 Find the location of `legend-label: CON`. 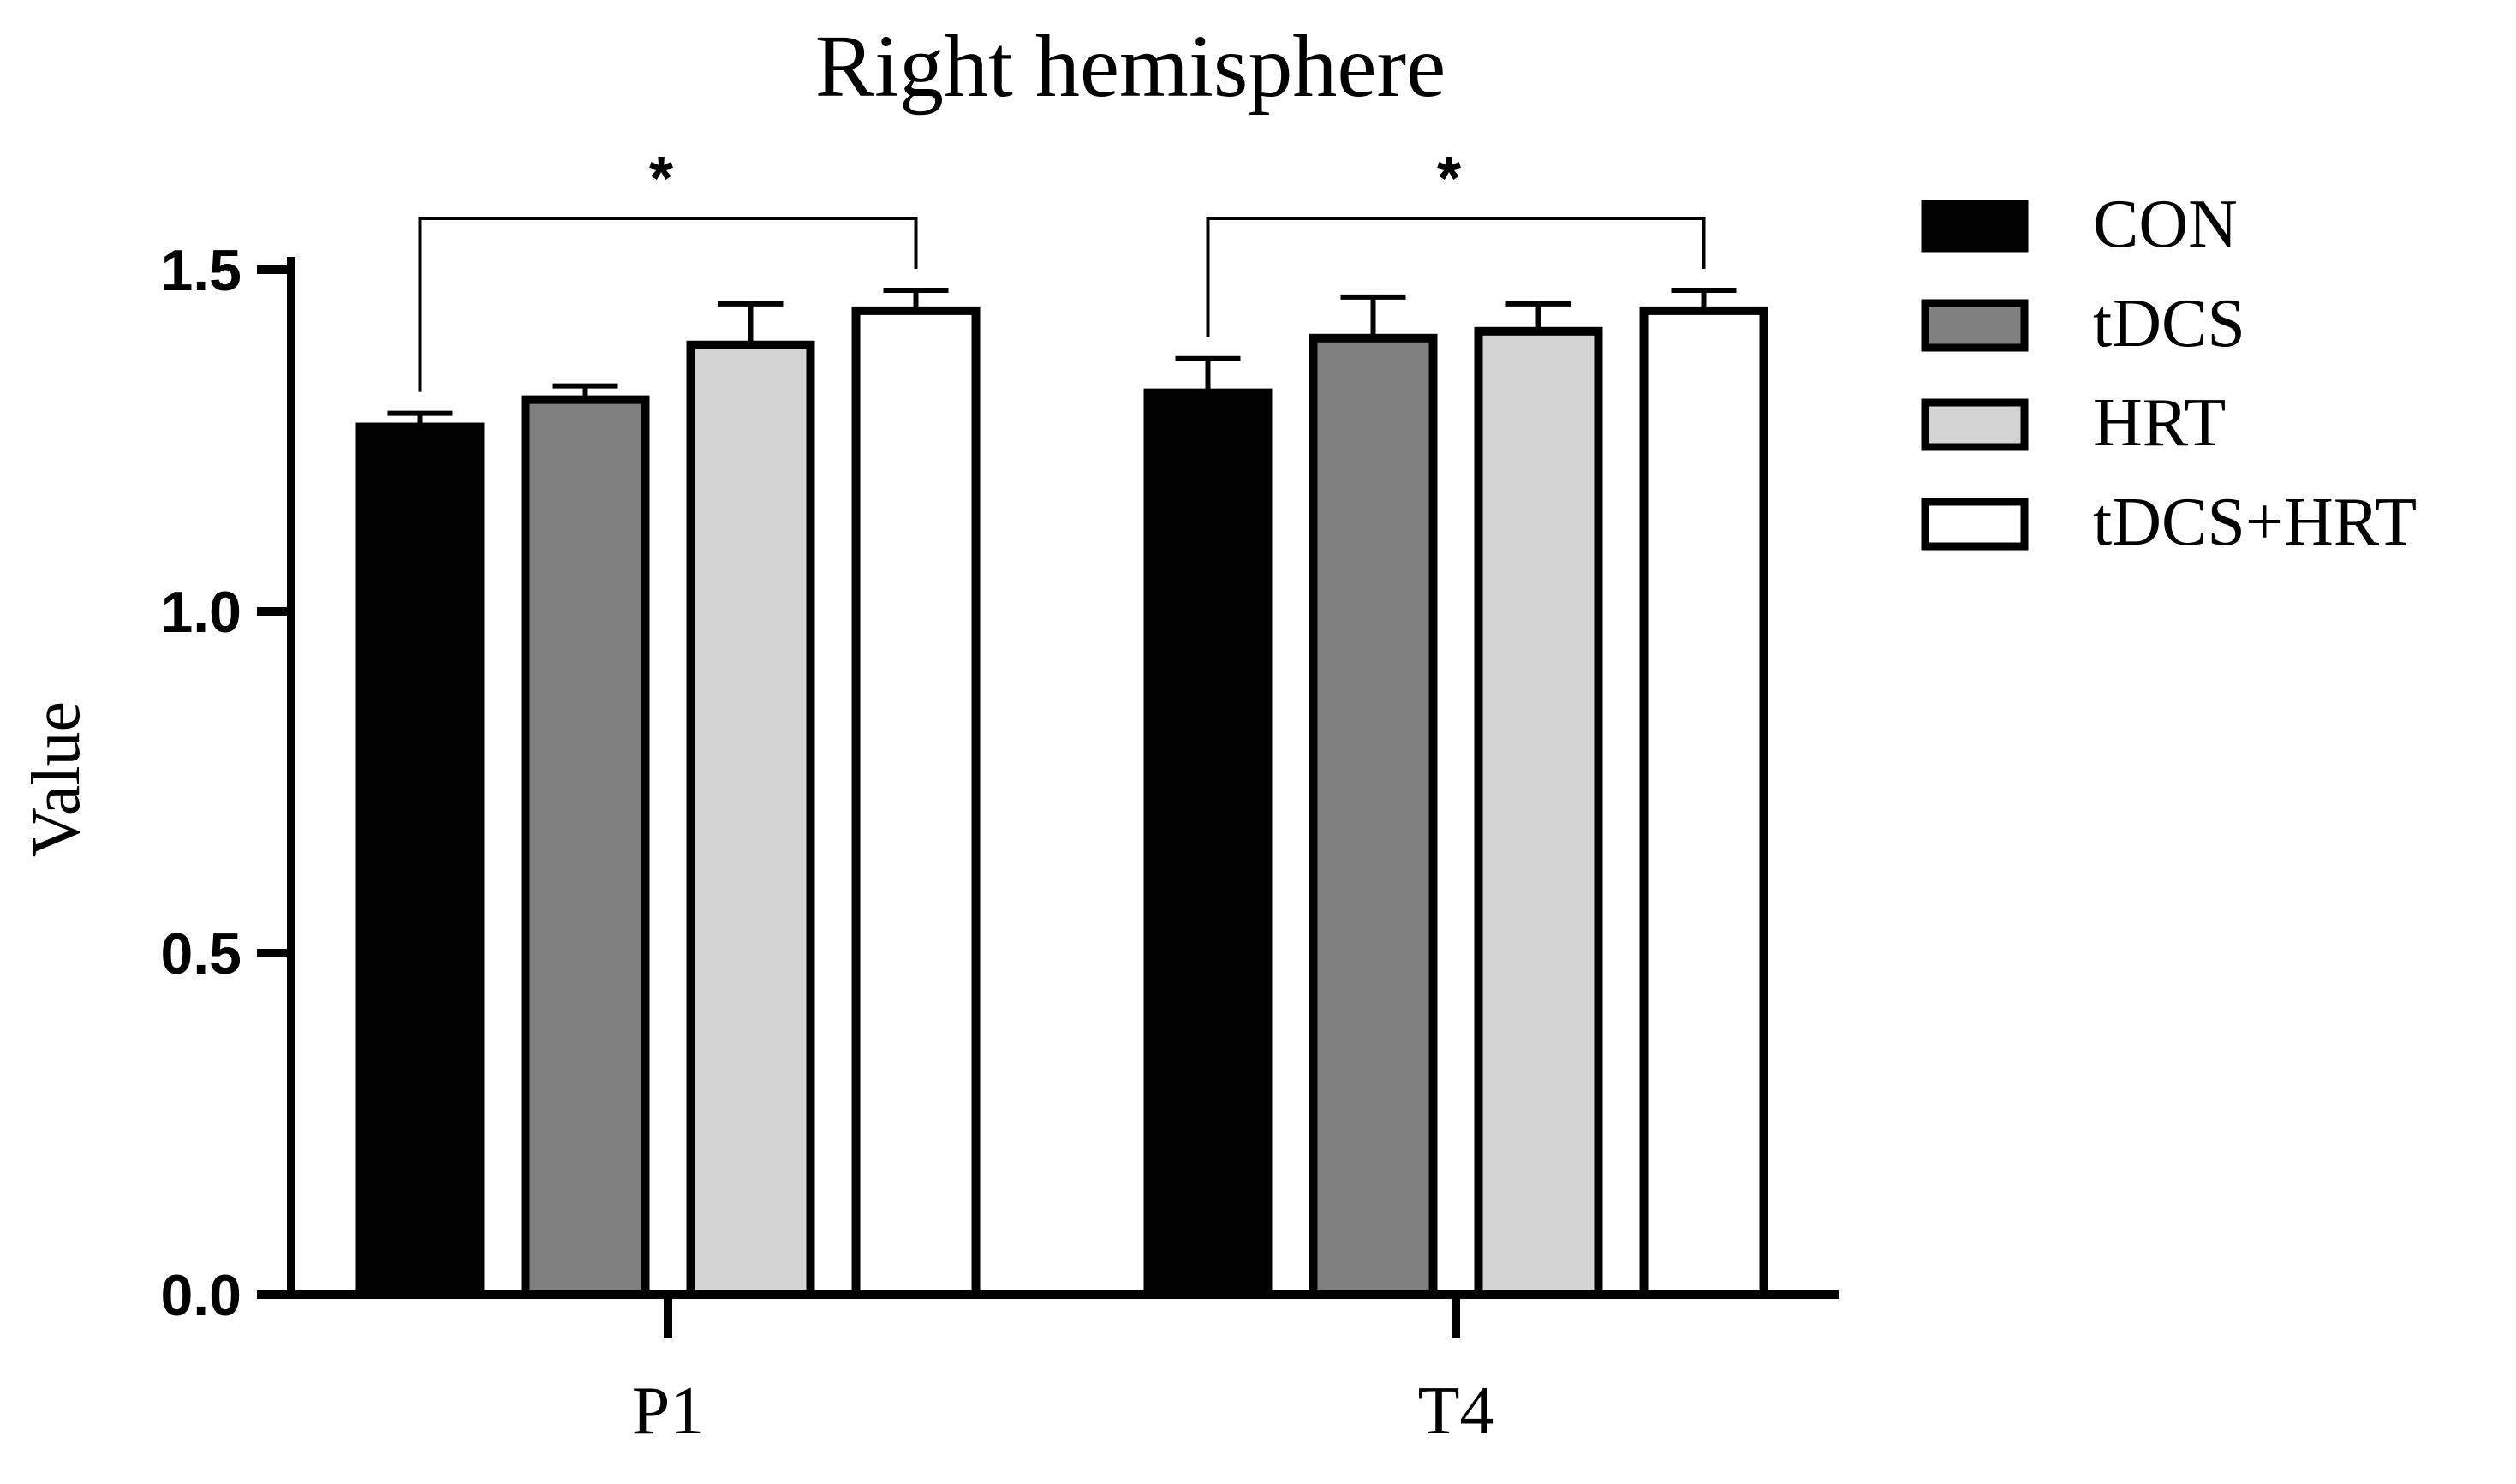

legend-label: CON is located at coordinates (2165, 225).